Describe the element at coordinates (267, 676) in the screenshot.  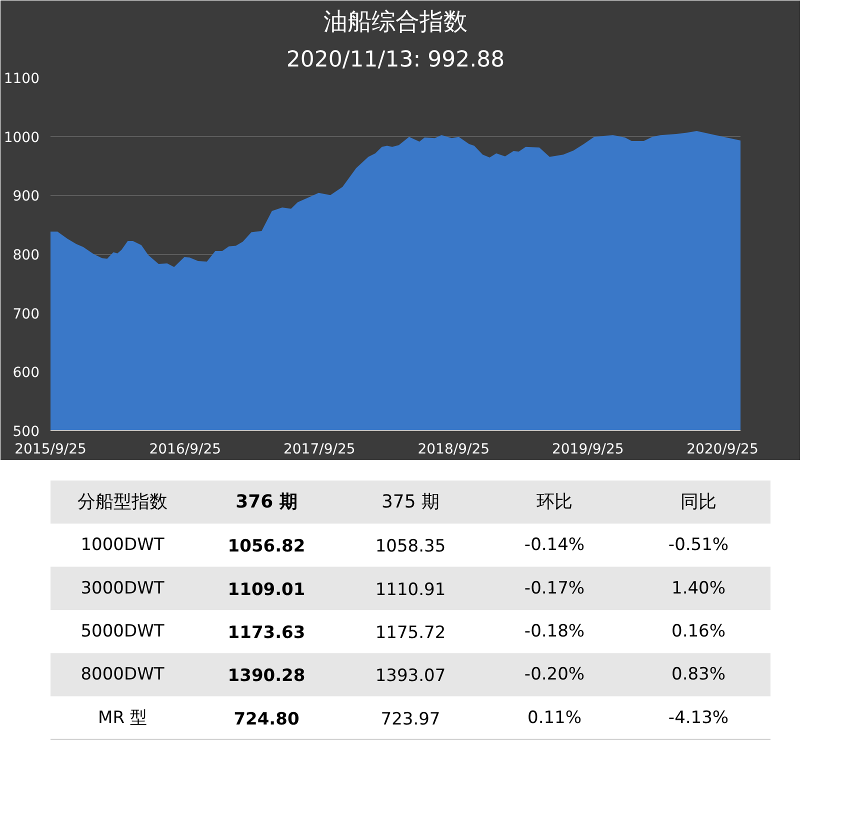
I see `text: 1390.28` at that location.